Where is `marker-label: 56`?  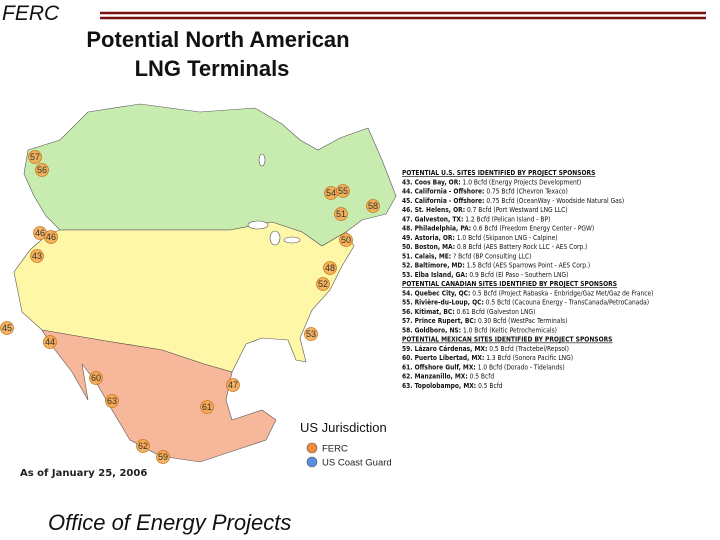 marker-label: 56 is located at coordinates (42, 170).